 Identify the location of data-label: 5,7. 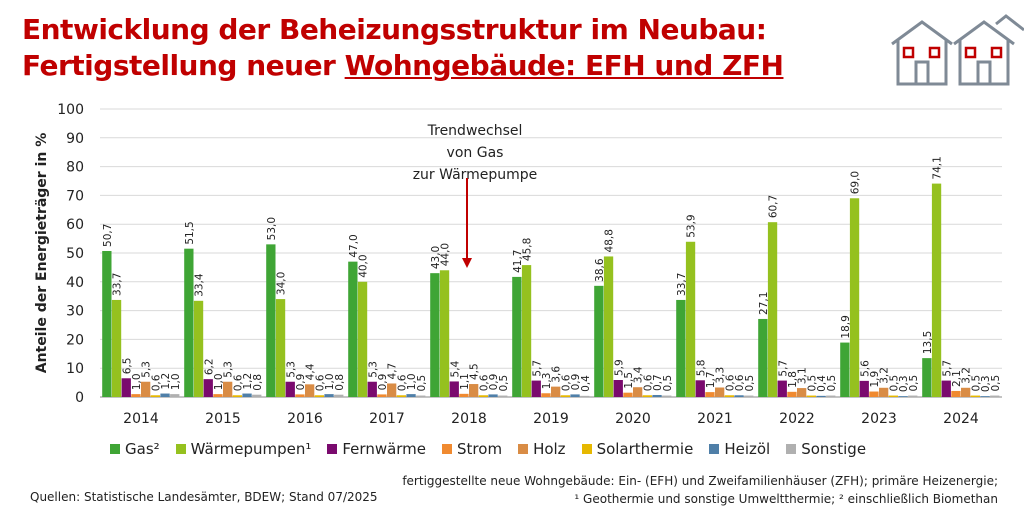
(947, 368).